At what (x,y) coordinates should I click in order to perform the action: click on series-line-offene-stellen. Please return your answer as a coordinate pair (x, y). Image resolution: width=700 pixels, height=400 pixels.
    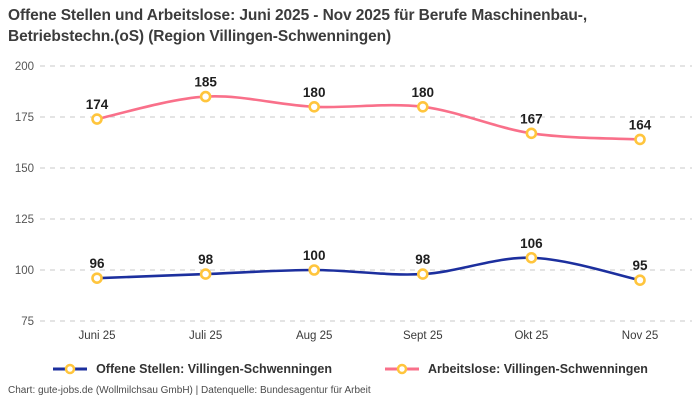
    Looking at the image, I should click on (368, 269).